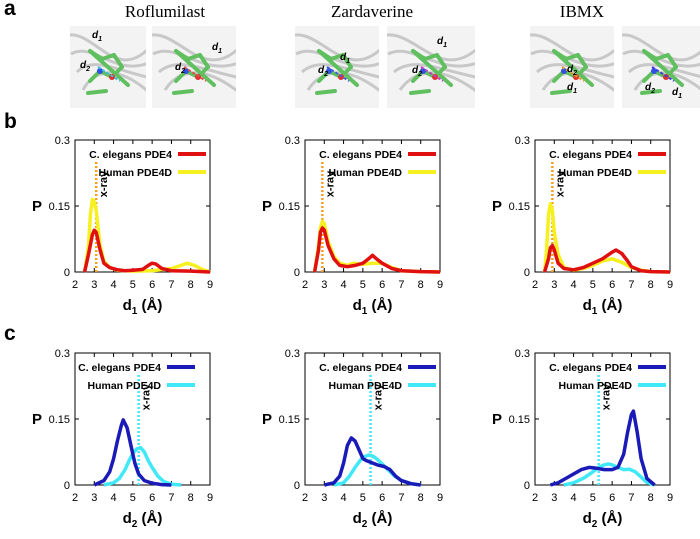 This screenshot has height=539, width=700. What do you see at coordinates (10, 10) in the screenshot?
I see `panel-letter-a: a` at bounding box center [10, 10].